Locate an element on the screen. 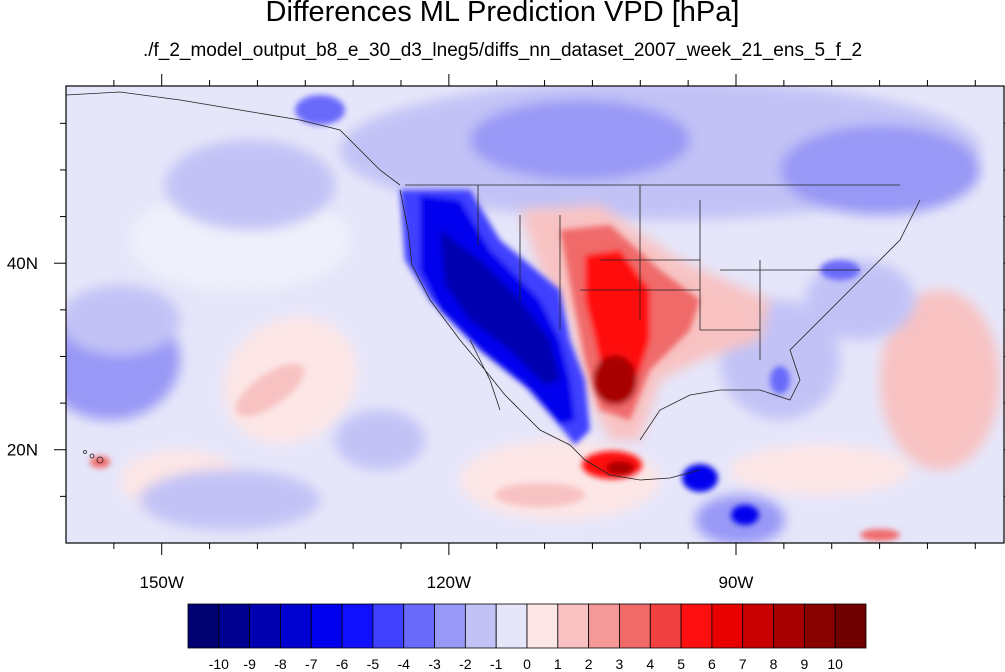 This screenshot has height=672, width=1005. colorbar-label: -1 is located at coordinates (496, 664).